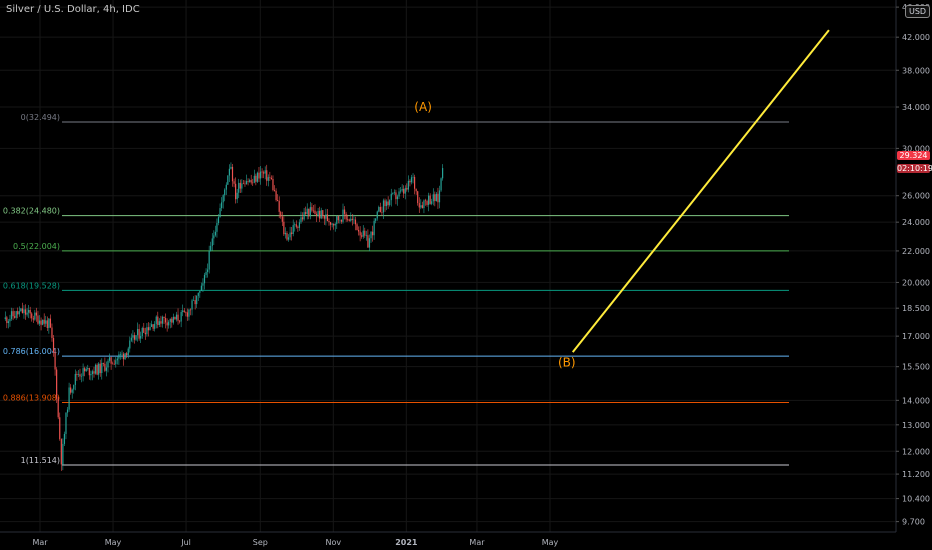 This screenshot has width=932, height=550. I want to click on wave-labels: (A) (B), so click(494, 235).